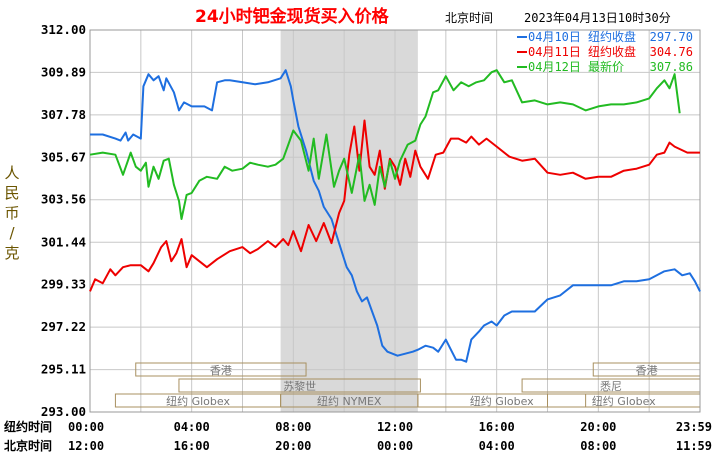 This screenshot has height=459, width=715. Describe the element at coordinates (63, 284) in the screenshot. I see `y-tick-label: 299.33` at that location.